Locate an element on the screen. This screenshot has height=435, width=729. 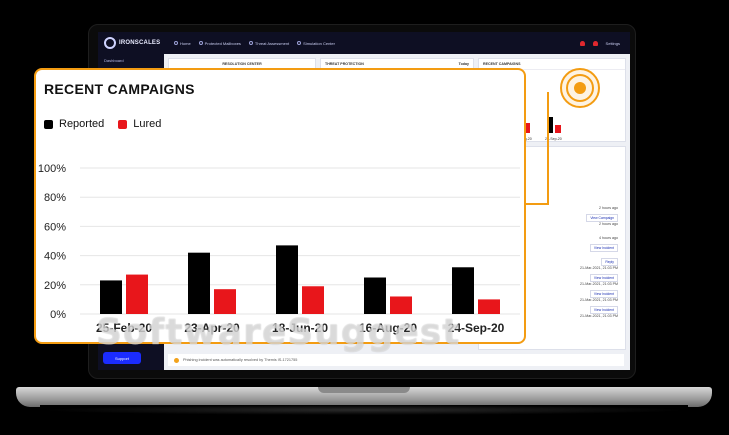
sidebar-item-dashboard: Dashboard is located at coordinates (114, 60).